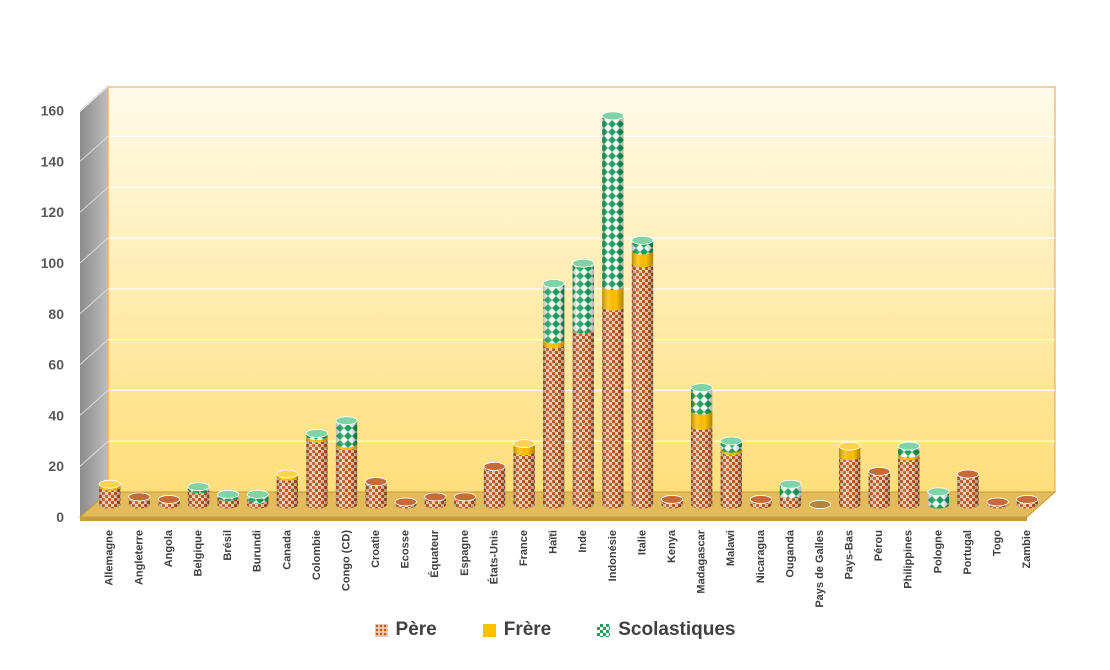 Image resolution: width=1110 pixels, height=670 pixels. What do you see at coordinates (56, 466) in the screenshot?
I see `y-tick-label: 20` at bounding box center [56, 466].